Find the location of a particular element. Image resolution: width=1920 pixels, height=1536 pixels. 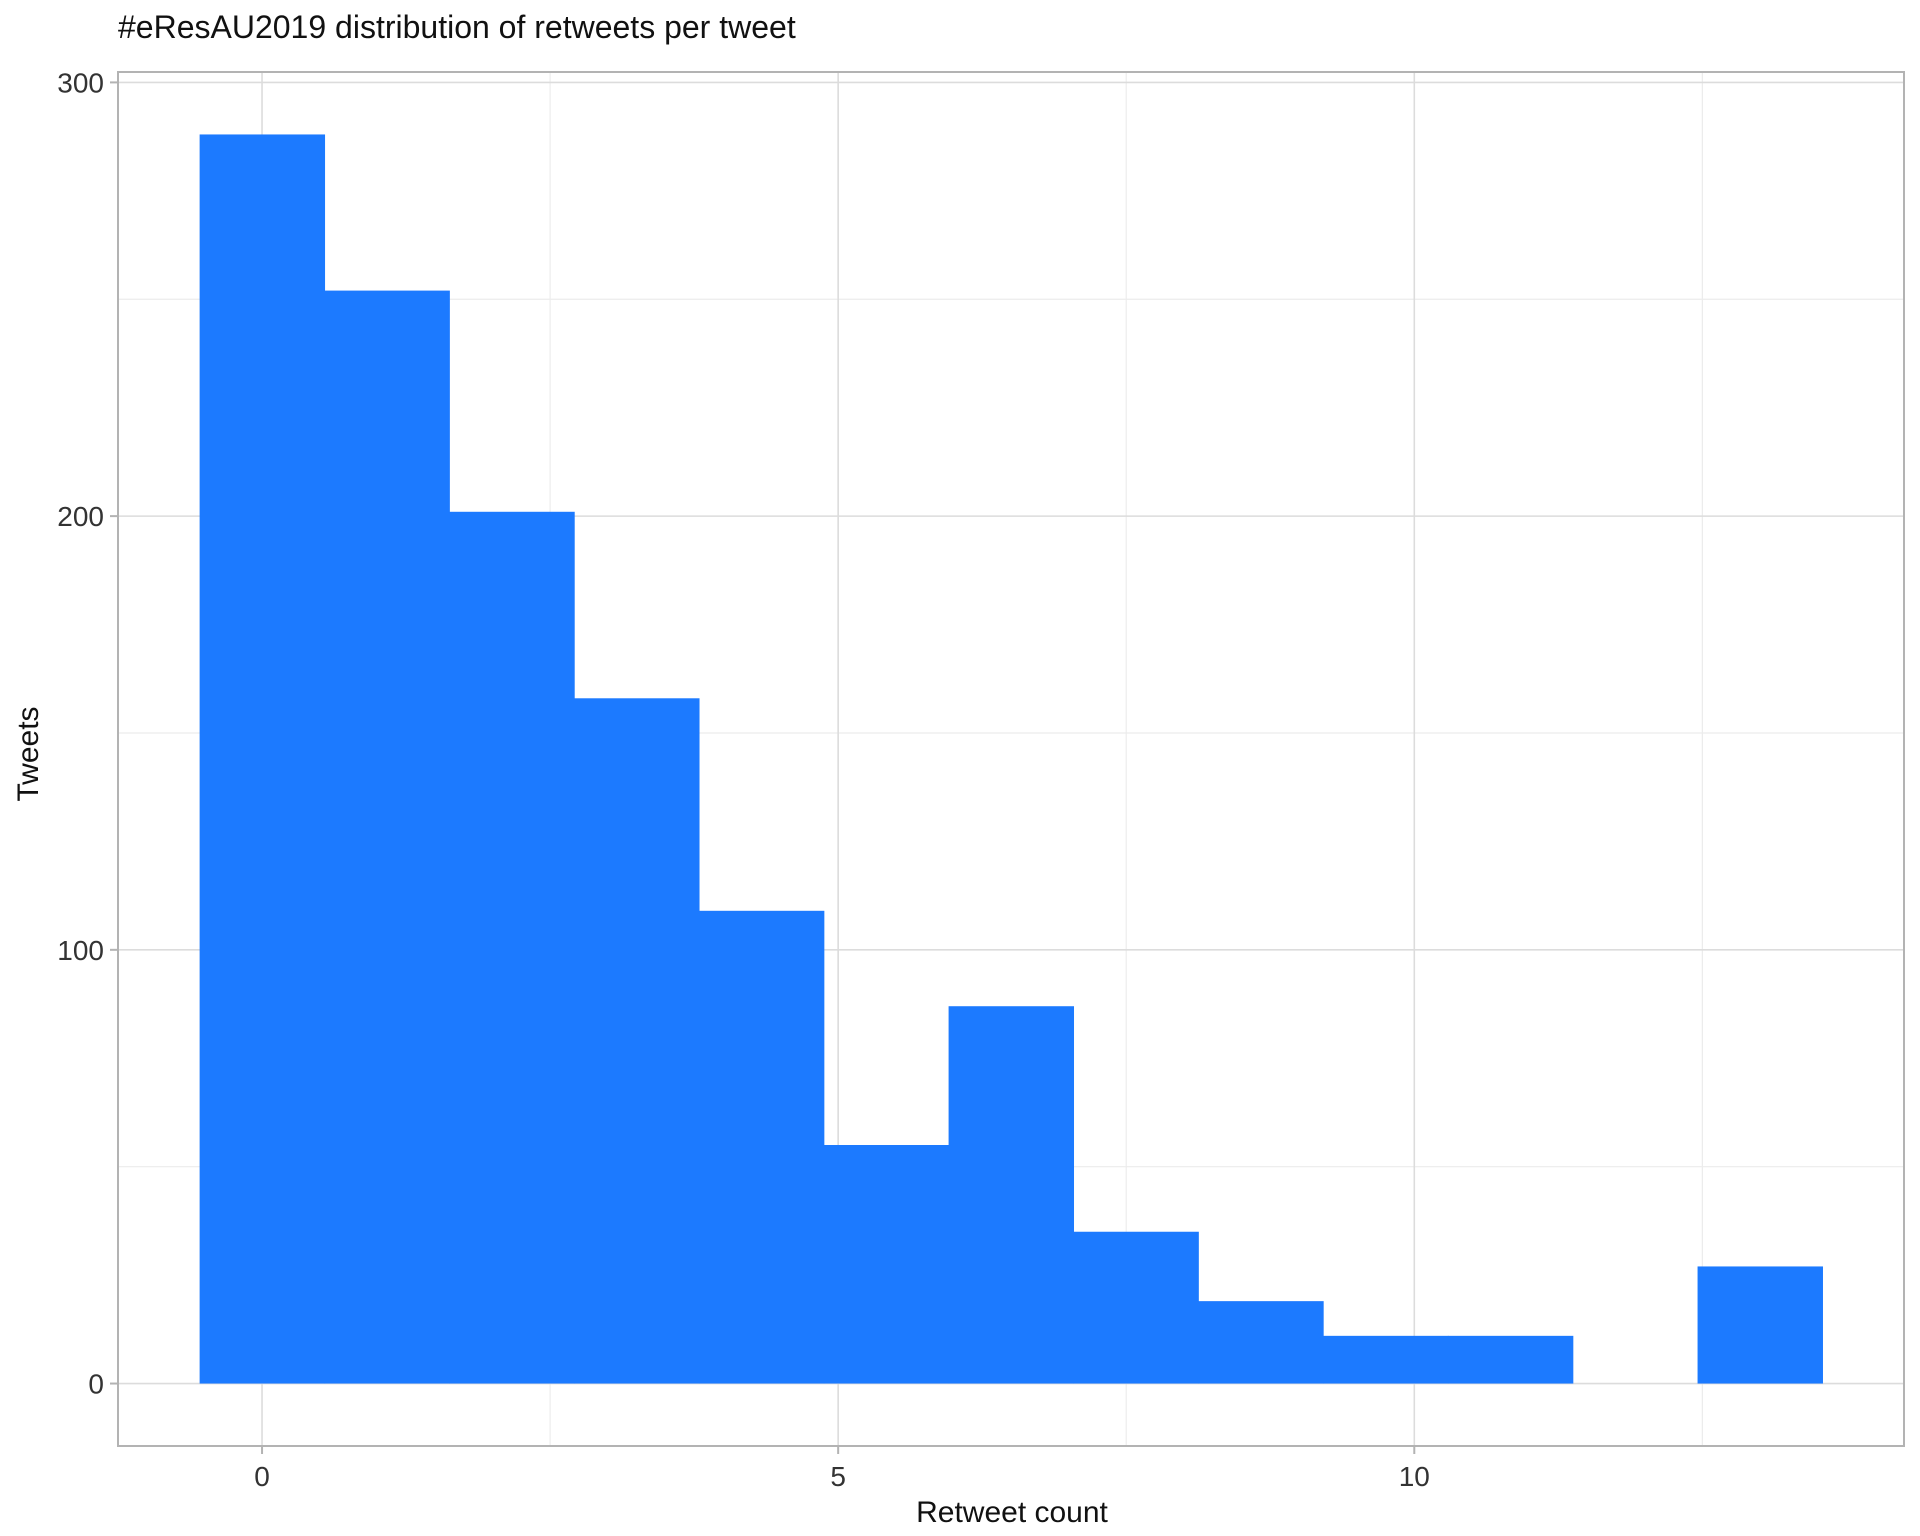

y-tick-label: 100 is located at coordinates (80, 950).